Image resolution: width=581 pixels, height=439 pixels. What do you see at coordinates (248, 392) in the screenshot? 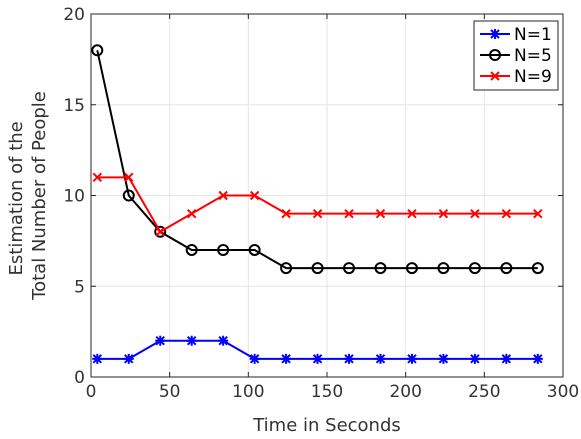
I see `x-tick-label: 100` at bounding box center [248, 392].